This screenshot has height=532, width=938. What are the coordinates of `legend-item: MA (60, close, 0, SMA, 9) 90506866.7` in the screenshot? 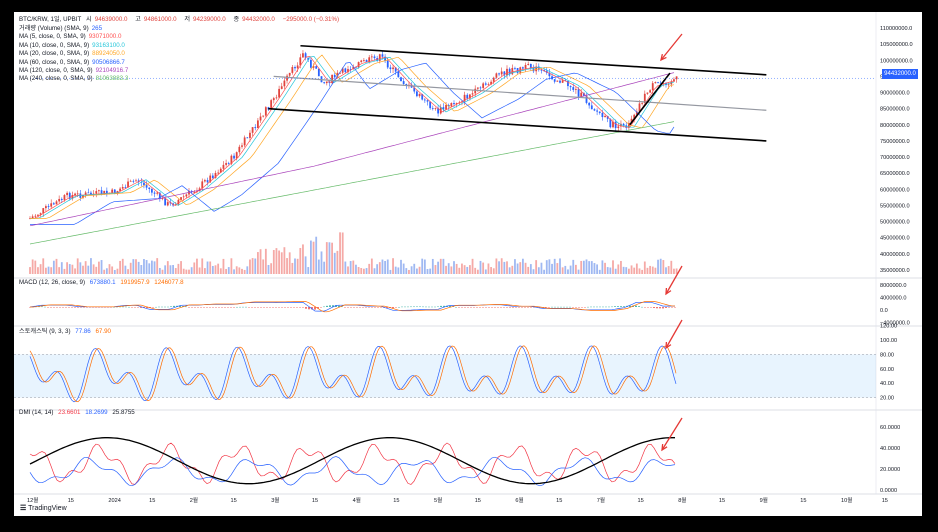 It's located at (75, 63).